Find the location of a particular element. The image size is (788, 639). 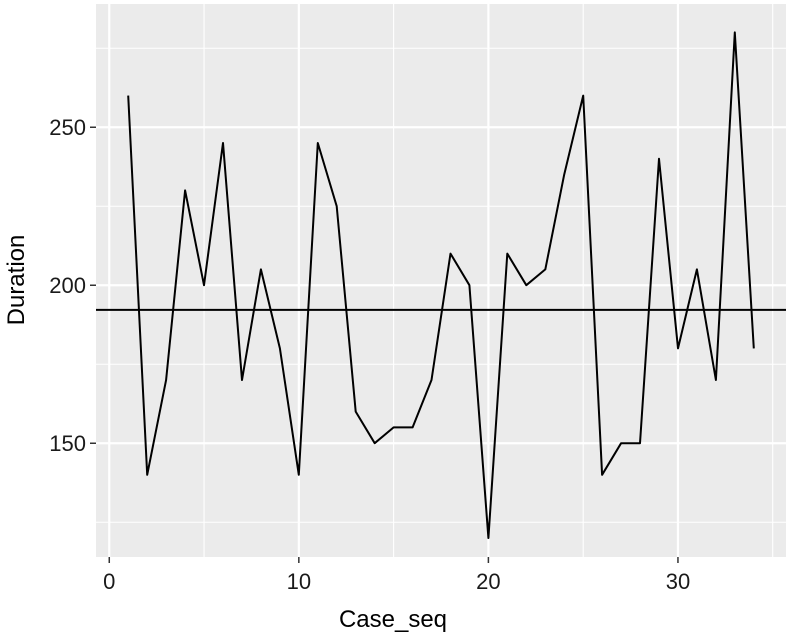

y-tick-label: 250 is located at coordinates (67, 127).